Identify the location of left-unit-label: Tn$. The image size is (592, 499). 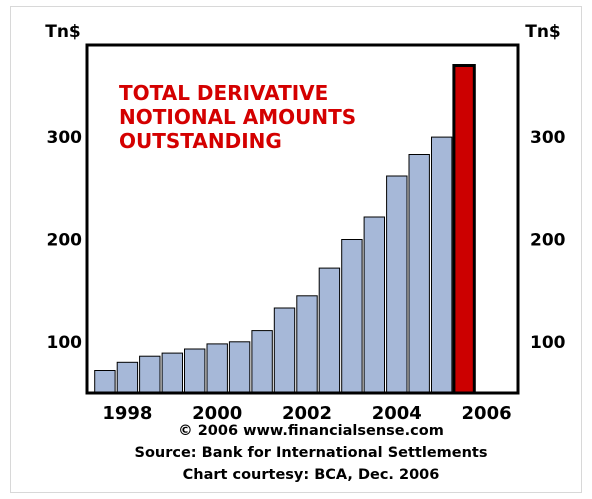
(63, 32).